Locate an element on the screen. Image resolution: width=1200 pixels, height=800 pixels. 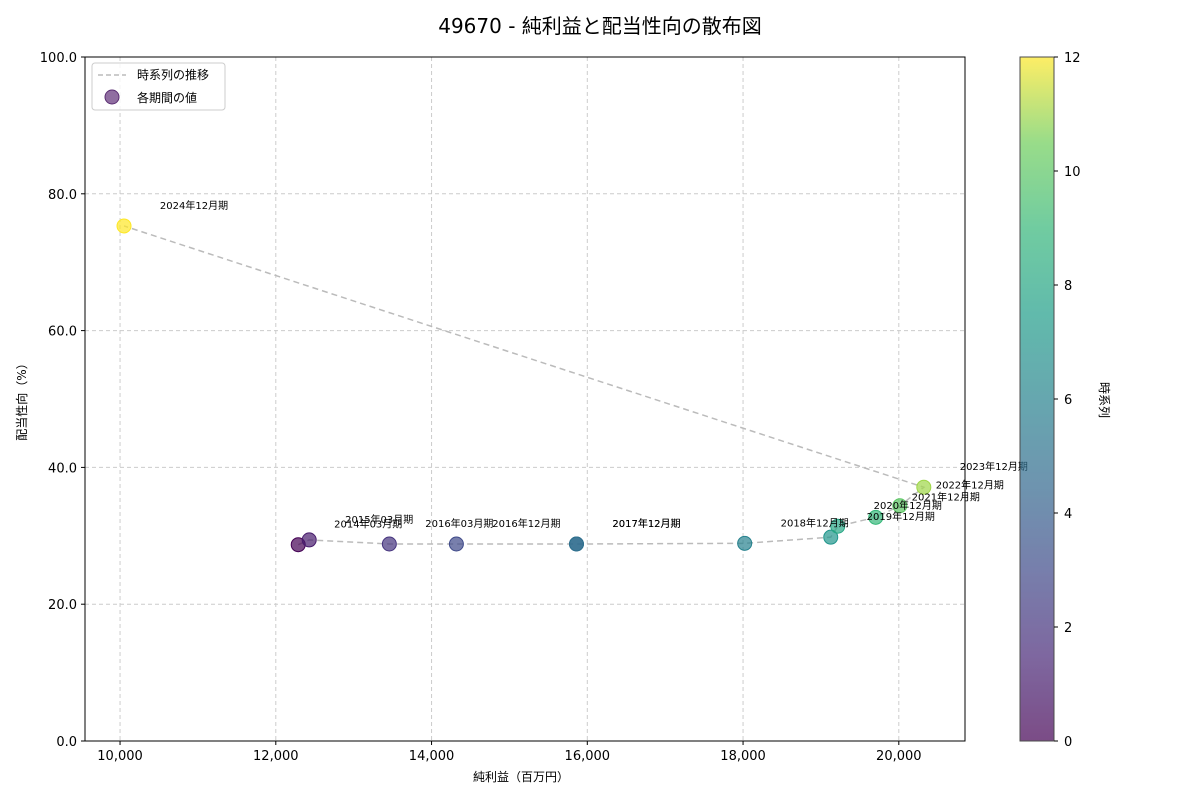
colorbar-tick-label: 6 is located at coordinates (1068, 400).